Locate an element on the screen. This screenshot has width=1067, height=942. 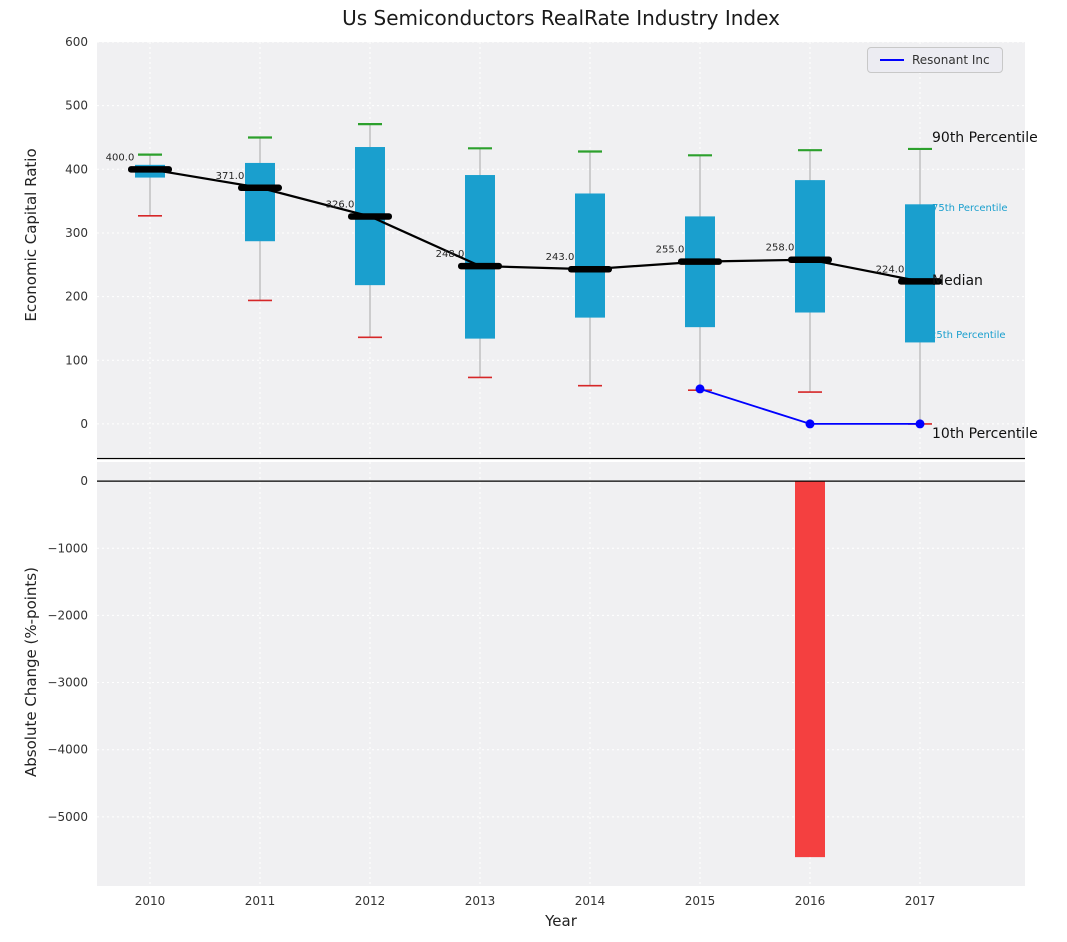
ytick-label-top: 200 is located at coordinates (76, 297).